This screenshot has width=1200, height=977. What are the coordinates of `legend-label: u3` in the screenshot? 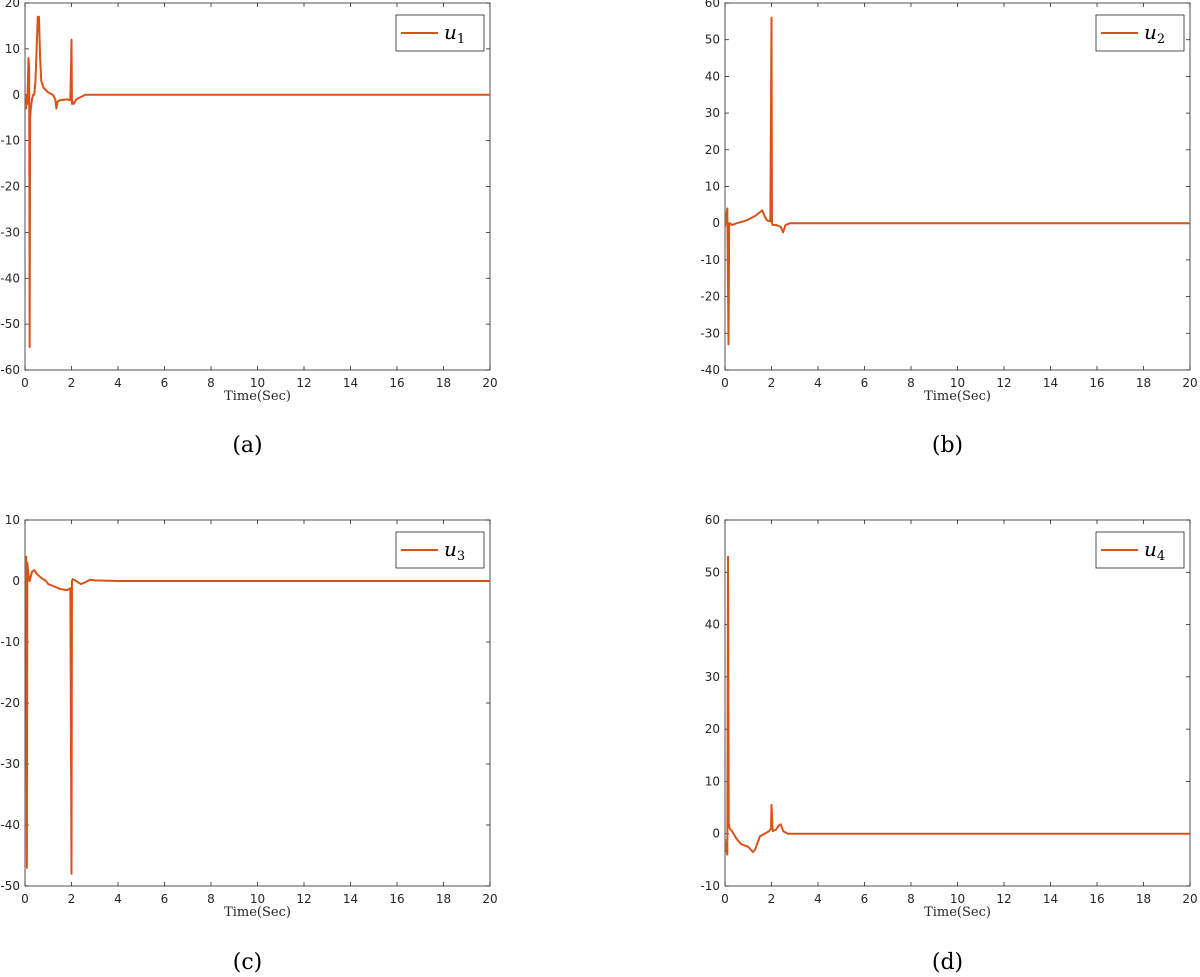 It's located at (454, 550).